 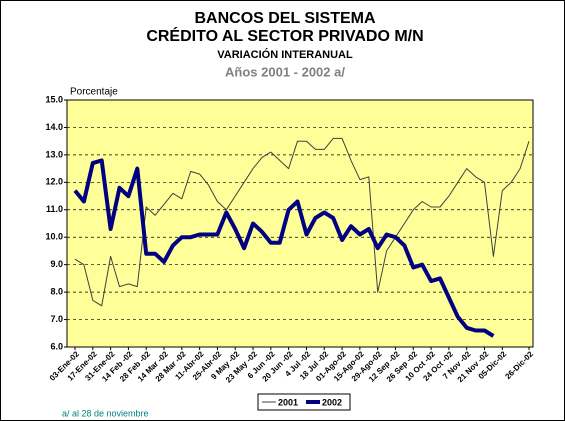 I want to click on y-tick-label: 13.0, so click(x=54, y=154).